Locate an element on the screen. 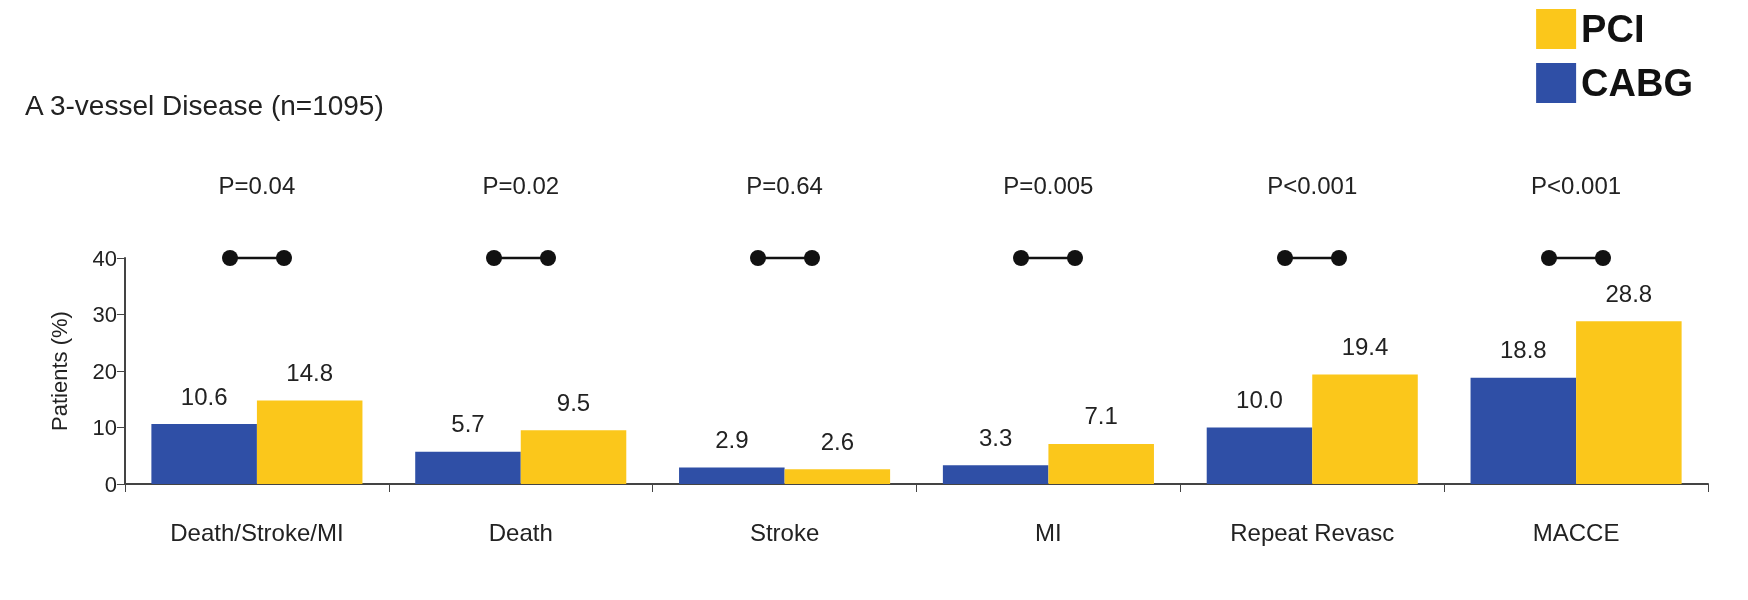 Image resolution: width=1748 pixels, height=600 pixels. data-label: 10.6 is located at coordinates (204, 396).